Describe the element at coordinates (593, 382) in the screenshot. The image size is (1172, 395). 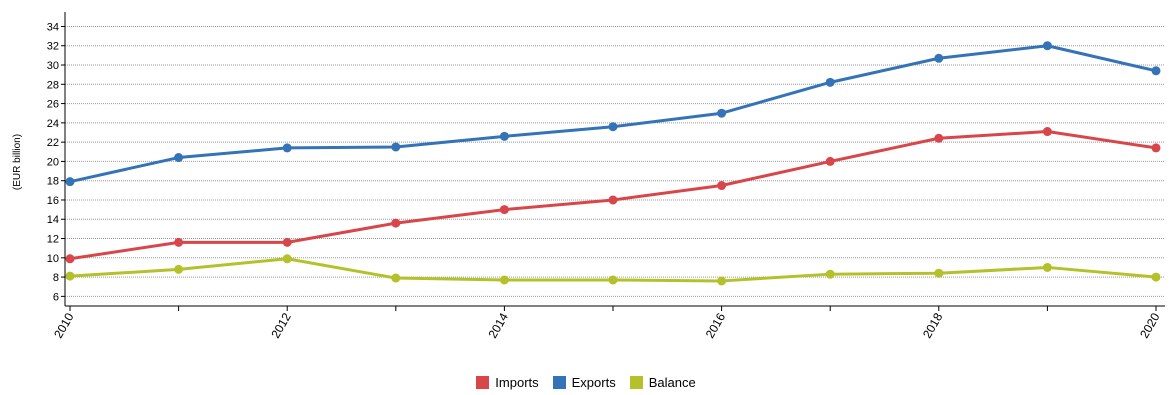
I see `legend-label-exports: Exports` at that location.